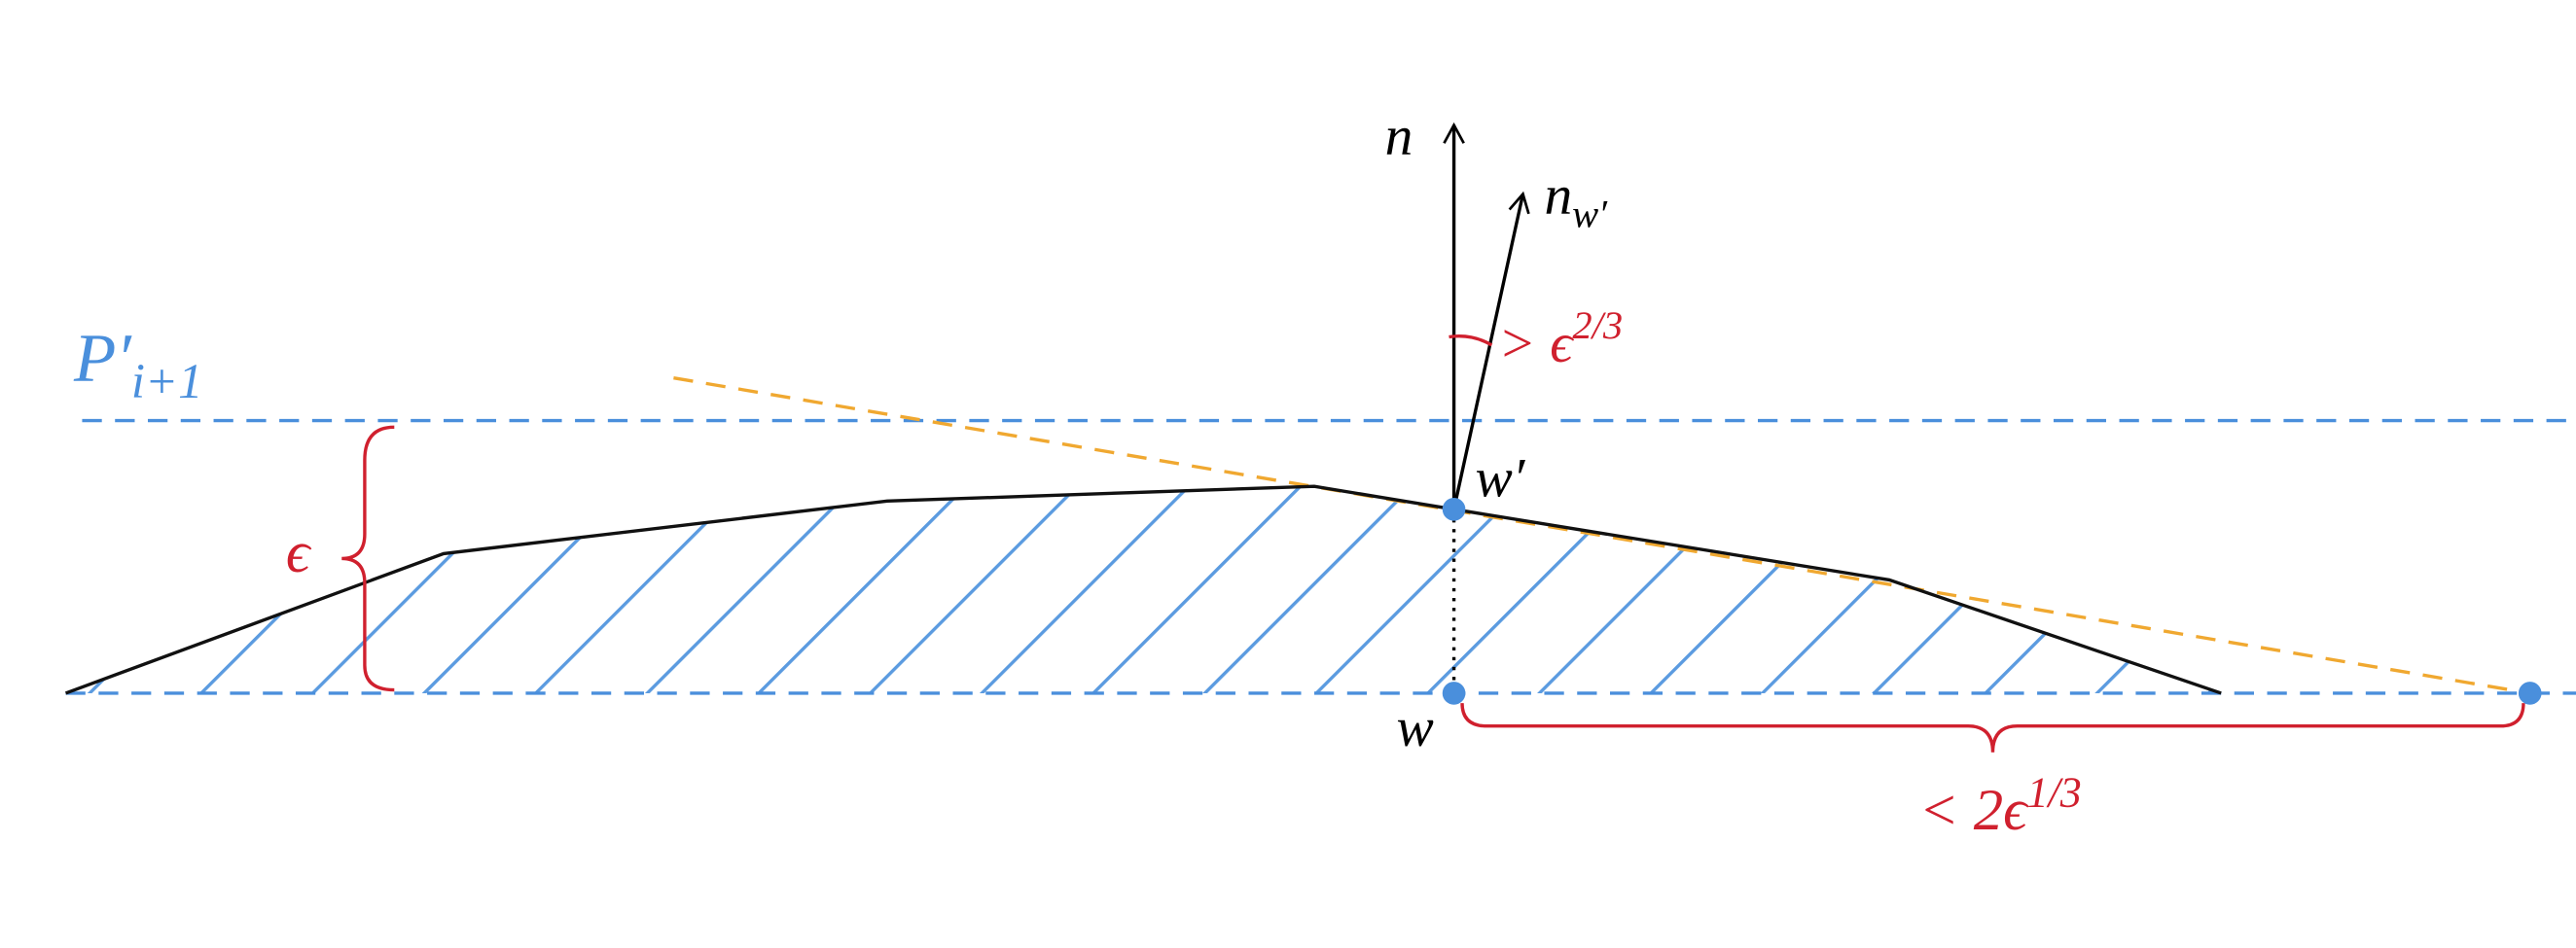 Image resolution: width=2576 pixels, height=948 pixels. What do you see at coordinates (1454, 693) in the screenshot?
I see `point-w` at bounding box center [1454, 693].